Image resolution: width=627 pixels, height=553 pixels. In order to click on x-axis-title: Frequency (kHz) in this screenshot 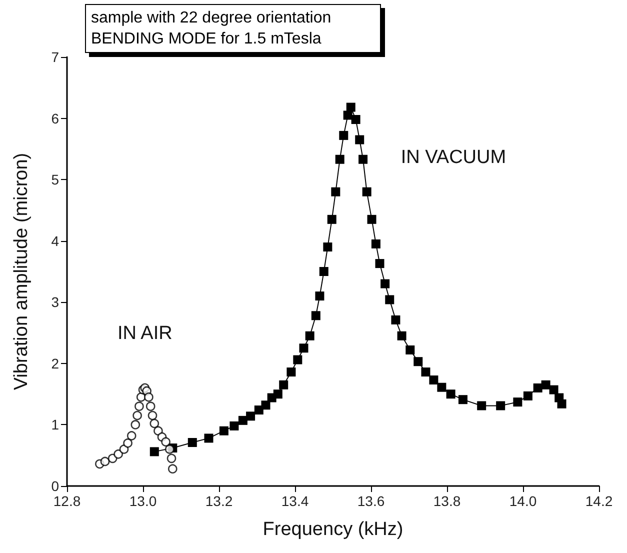, I will do `click(333, 529)`.